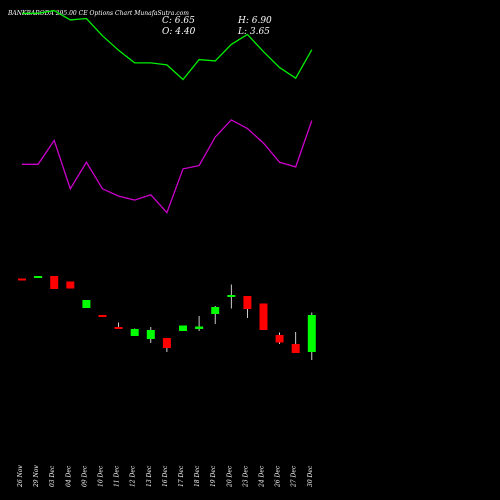 Image resolution: width=500 pixels, height=500 pixels. Describe the element at coordinates (133, 476) in the screenshot. I see `x-tick-label: 12 Dec` at that location.